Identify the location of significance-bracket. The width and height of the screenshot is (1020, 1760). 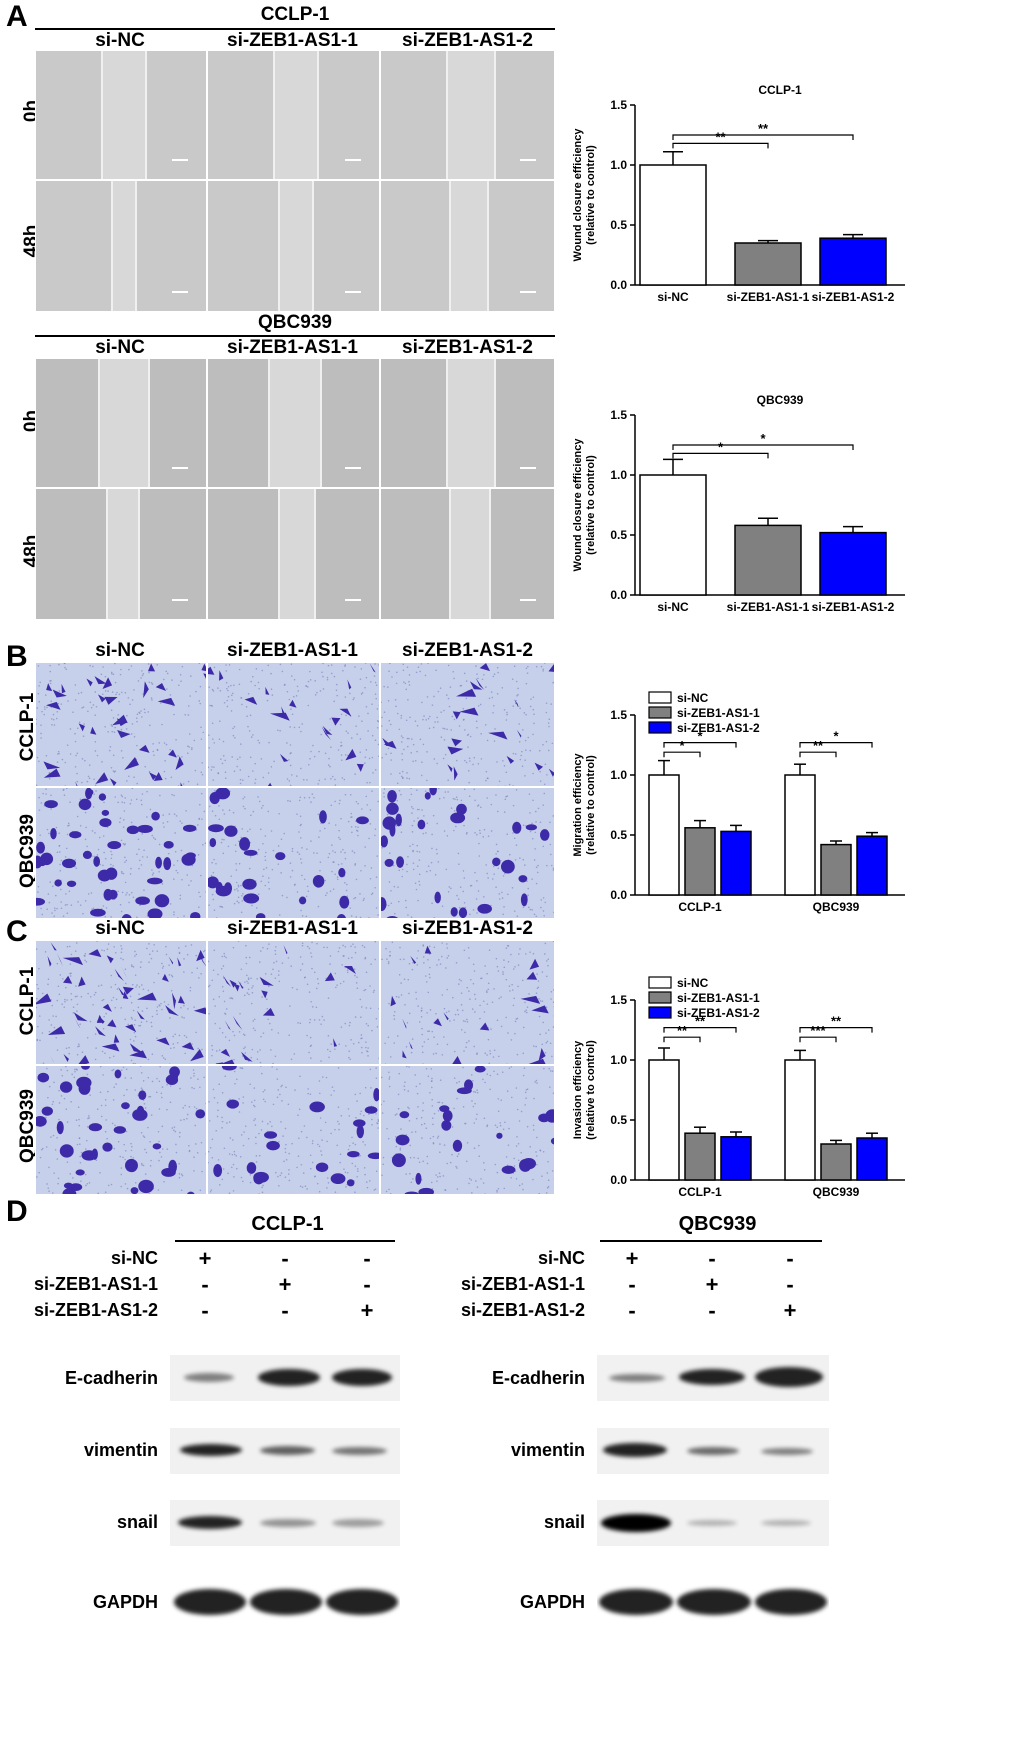
(682, 754).